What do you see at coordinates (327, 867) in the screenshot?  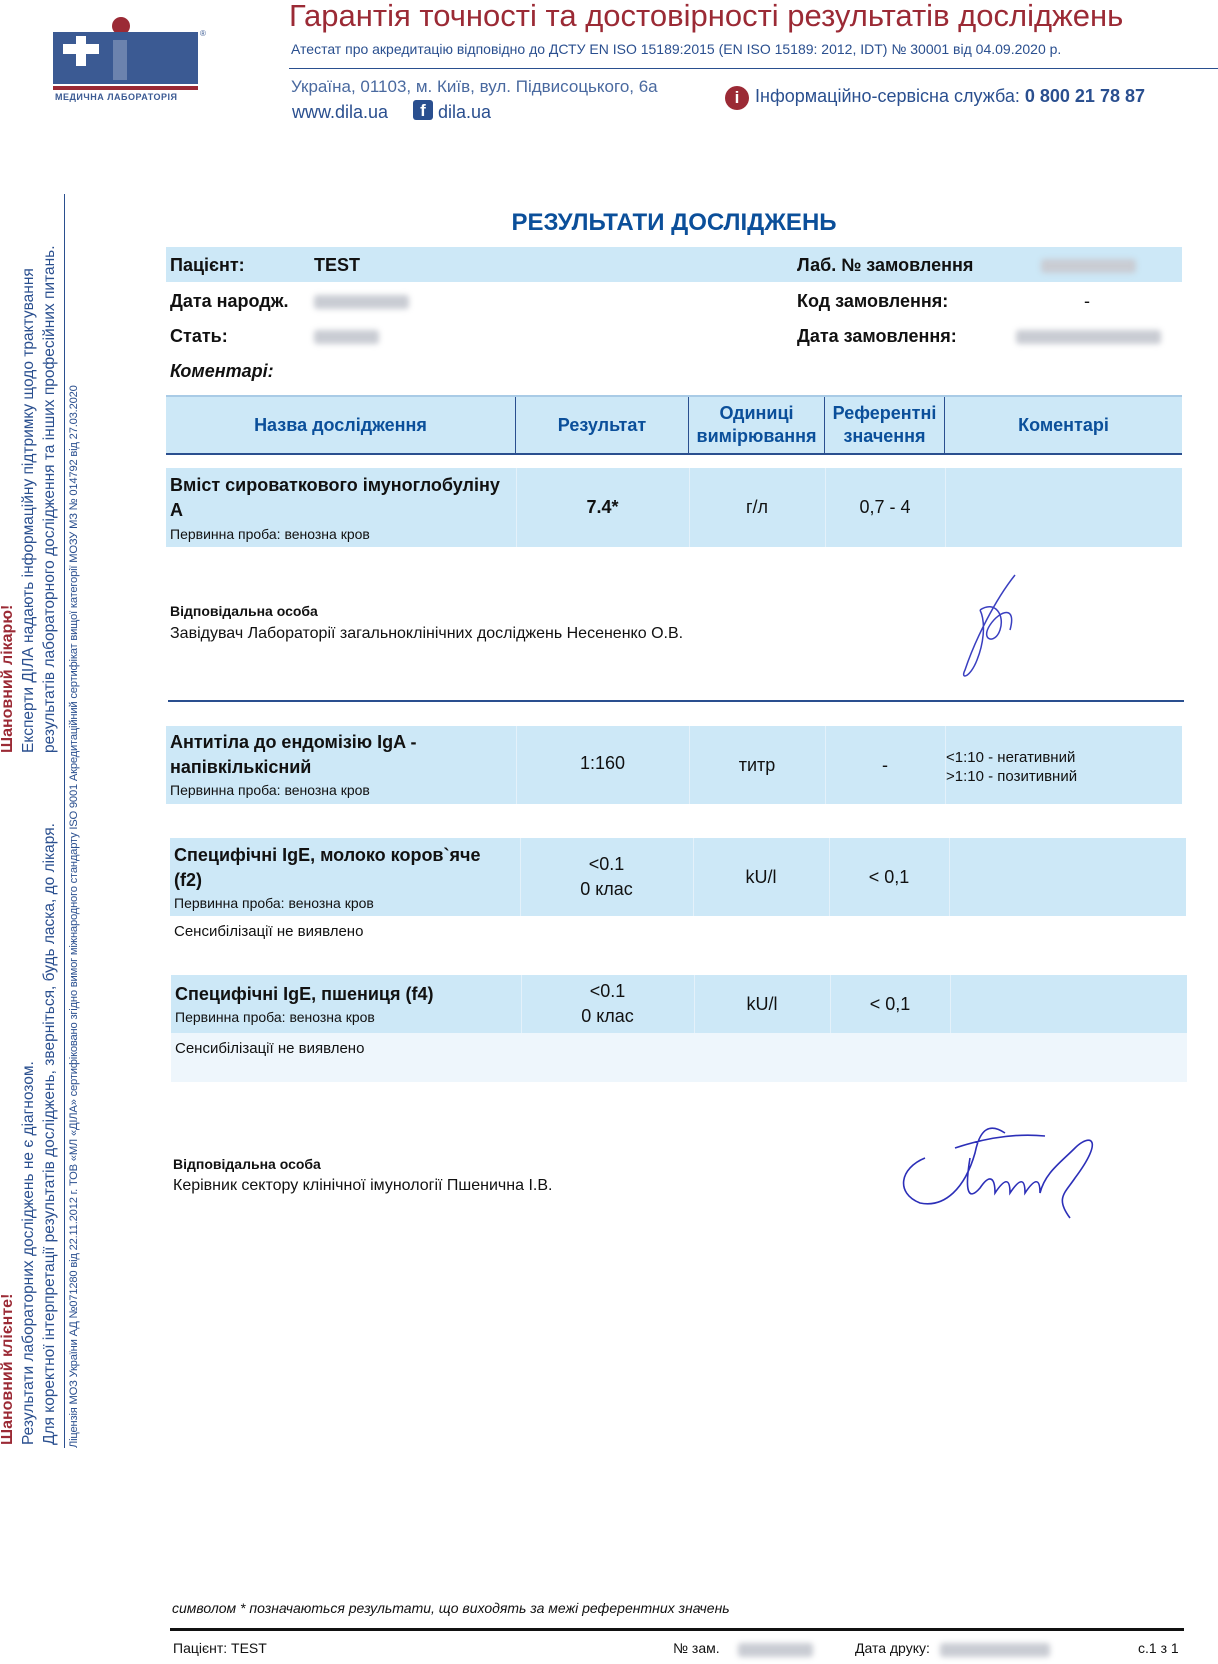 I see `test-name: Специфічні IgE, молоко коров`яче (f2)` at bounding box center [327, 867].